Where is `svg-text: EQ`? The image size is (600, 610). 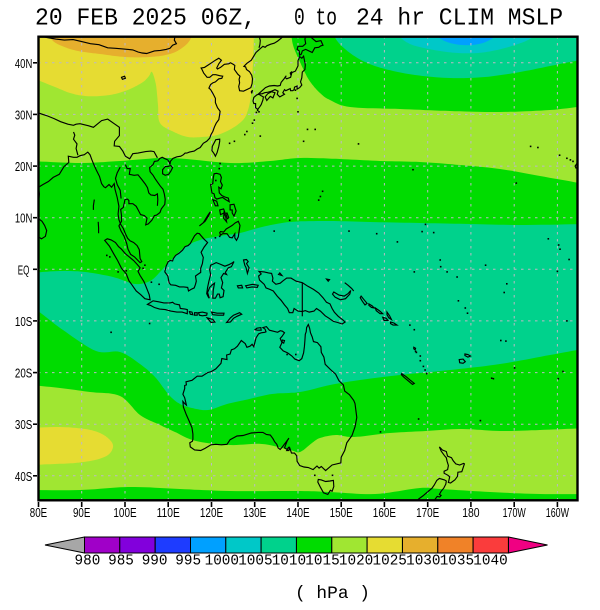
svg-text: EQ is located at coordinates (24, 270).